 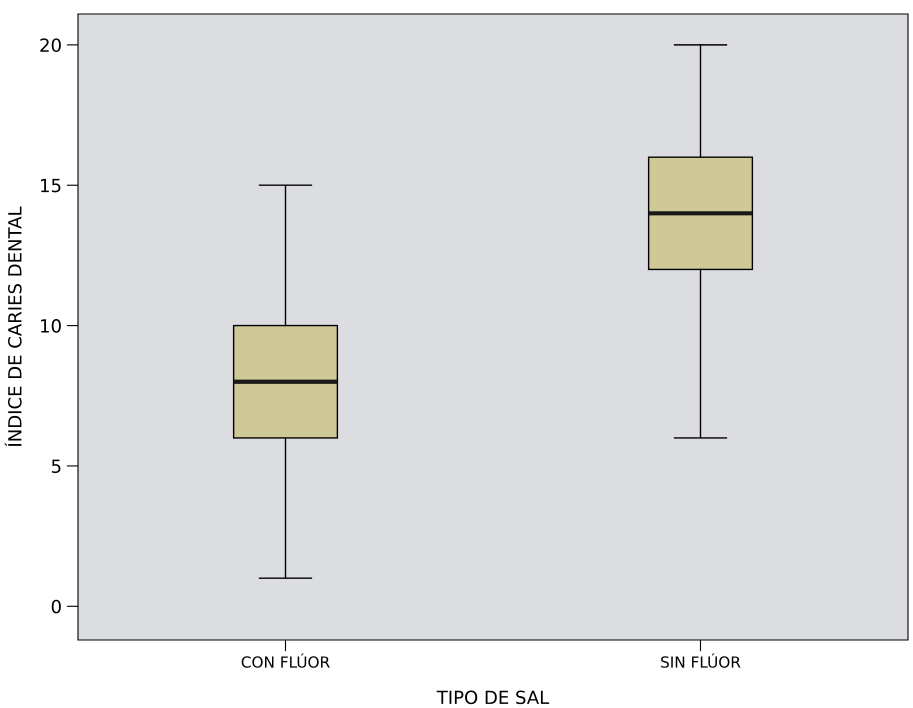 I want to click on y-tick-label: 10, so click(x=51, y=326).